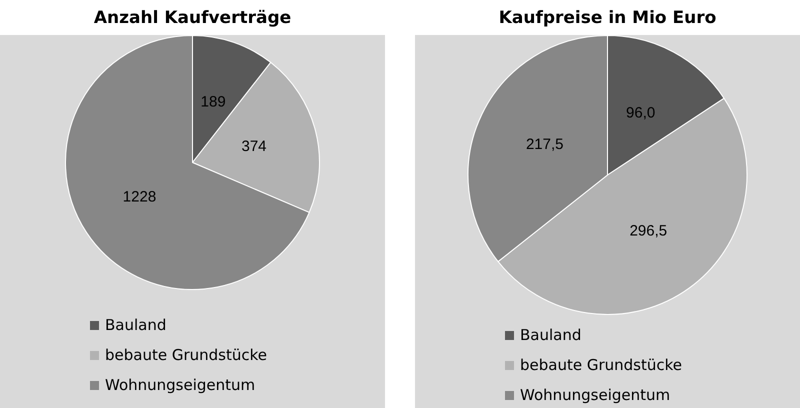 This screenshot has width=800, height=408. Describe the element at coordinates (649, 231) in the screenshot. I see `data-label: 296,5` at that location.